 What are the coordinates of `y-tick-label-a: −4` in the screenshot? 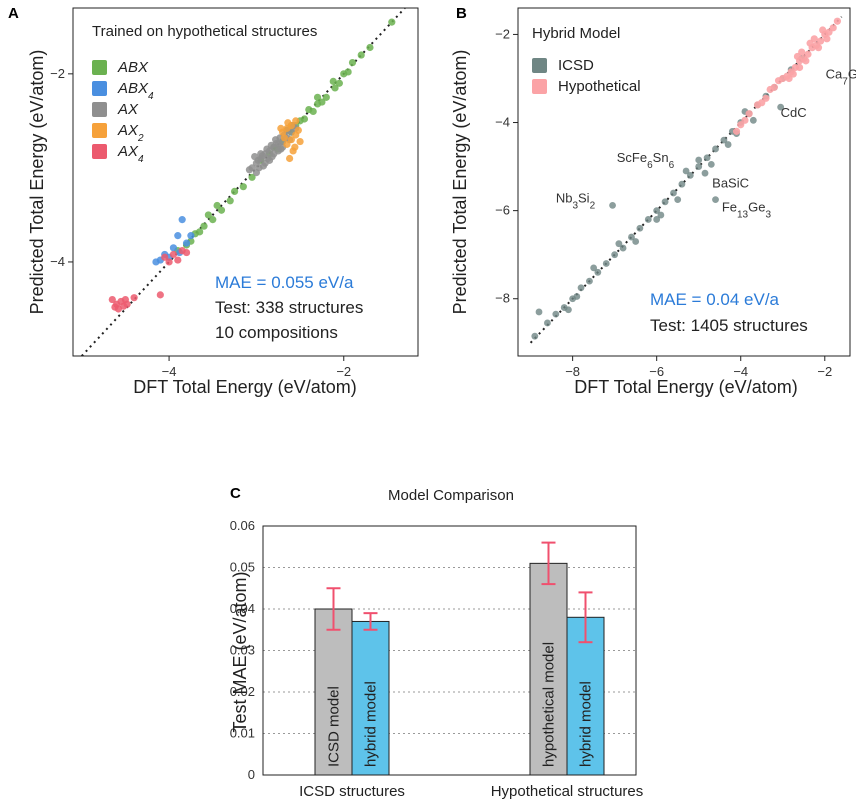 It's located at (57, 261).